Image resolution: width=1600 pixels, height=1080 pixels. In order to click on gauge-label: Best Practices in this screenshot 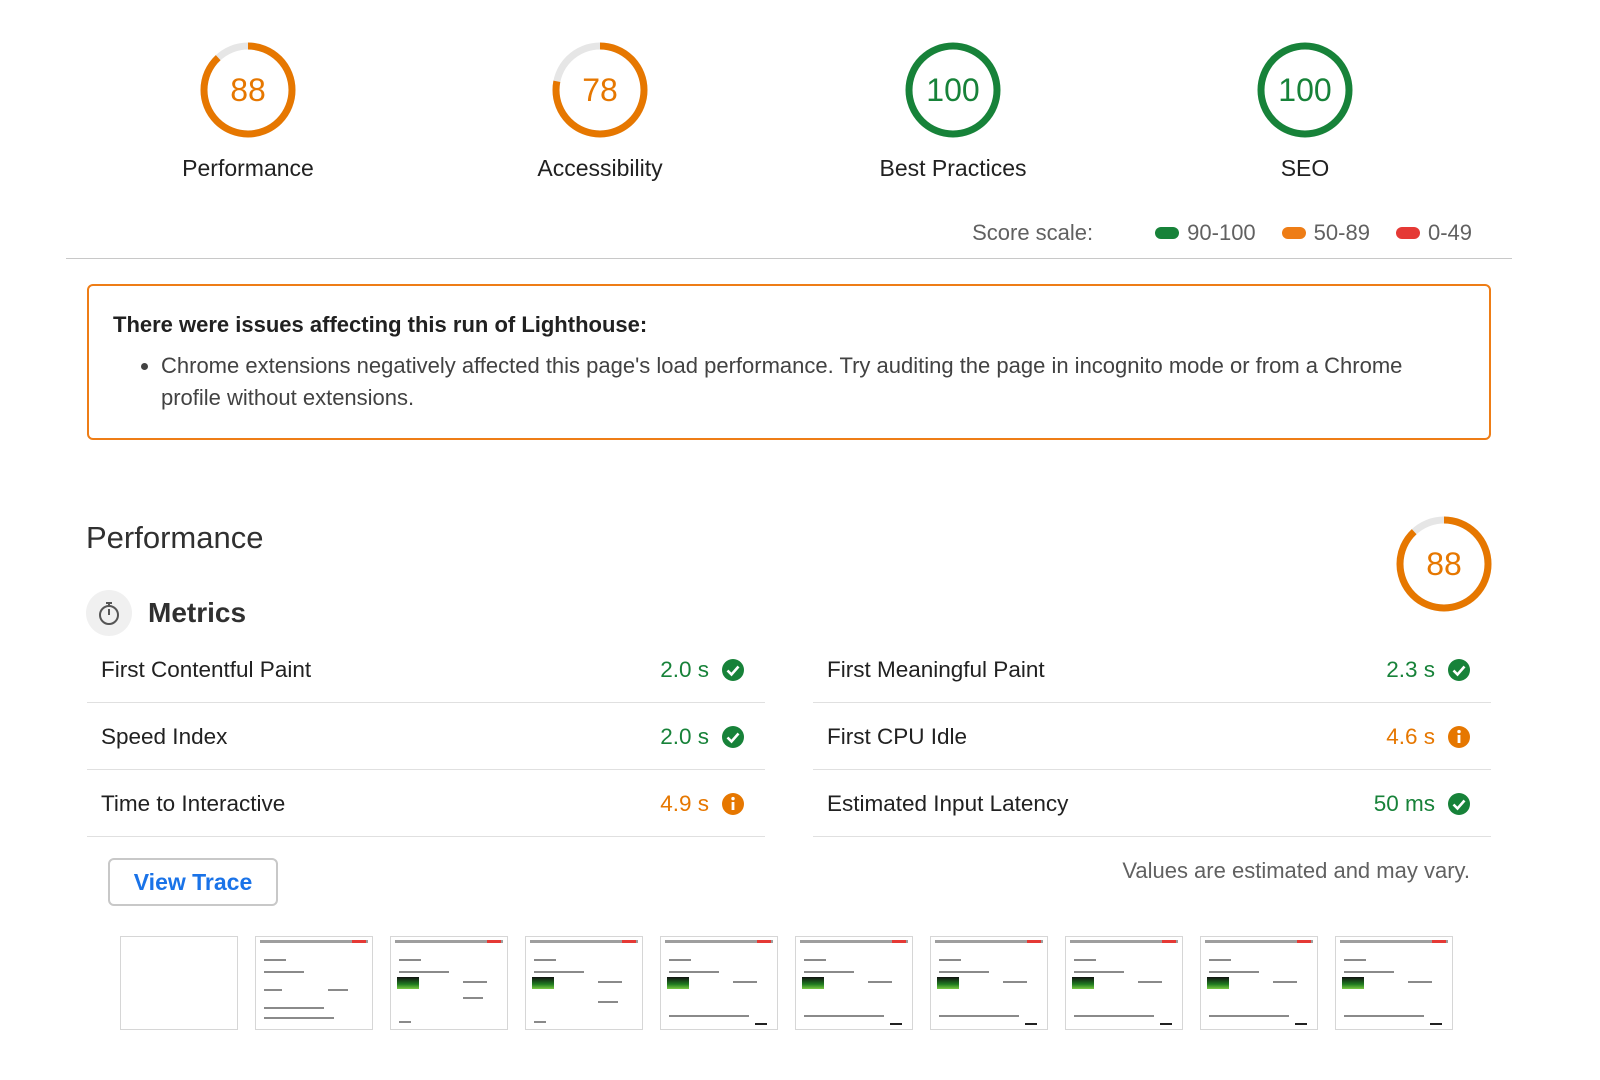, I will do `click(953, 168)`.